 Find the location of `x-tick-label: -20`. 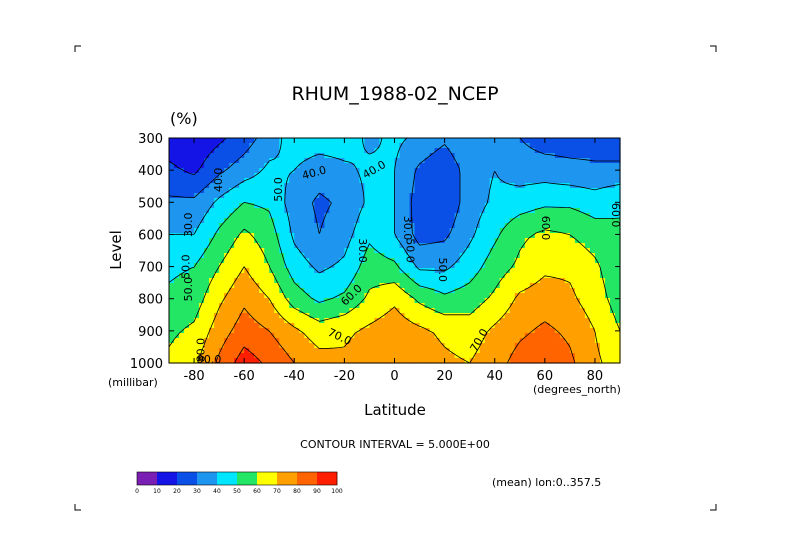

x-tick-label: -20 is located at coordinates (344, 376).